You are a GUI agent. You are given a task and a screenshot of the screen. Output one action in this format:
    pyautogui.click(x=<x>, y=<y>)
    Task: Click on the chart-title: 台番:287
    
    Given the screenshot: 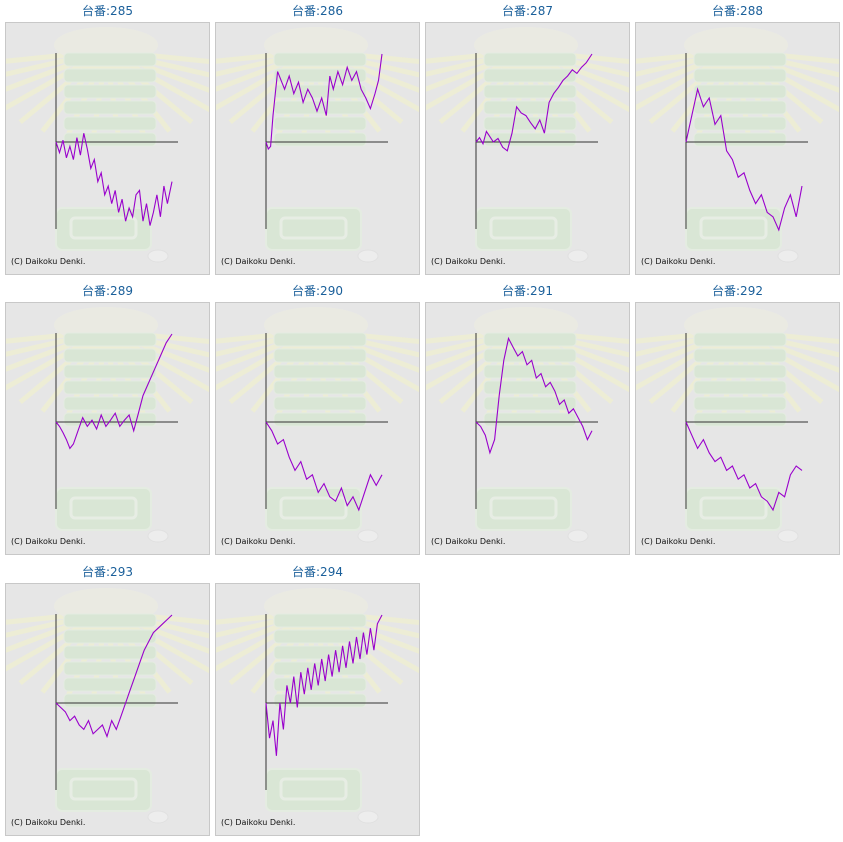 What is the action you would take?
    pyautogui.click(x=527, y=11)
    